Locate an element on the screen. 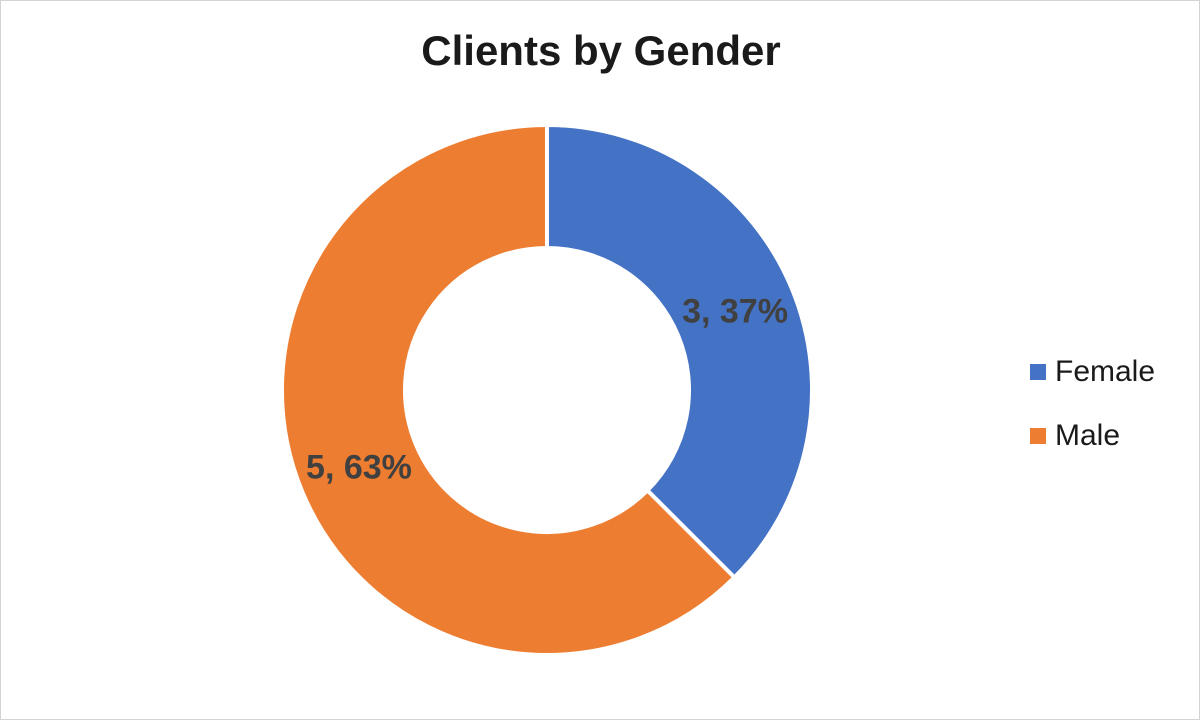  legend-item-male: Male is located at coordinates (1092, 436).